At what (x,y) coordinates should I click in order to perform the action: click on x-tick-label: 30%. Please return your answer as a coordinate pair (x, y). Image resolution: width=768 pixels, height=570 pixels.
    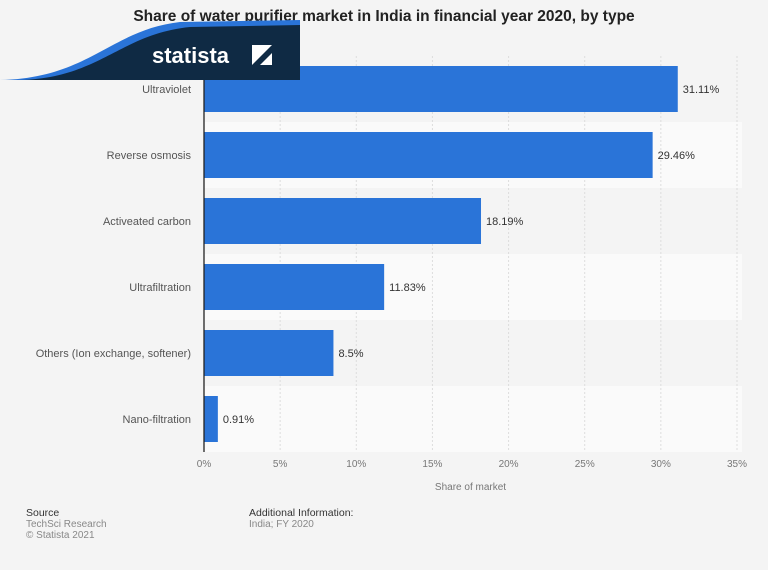
    Looking at the image, I should click on (661, 464).